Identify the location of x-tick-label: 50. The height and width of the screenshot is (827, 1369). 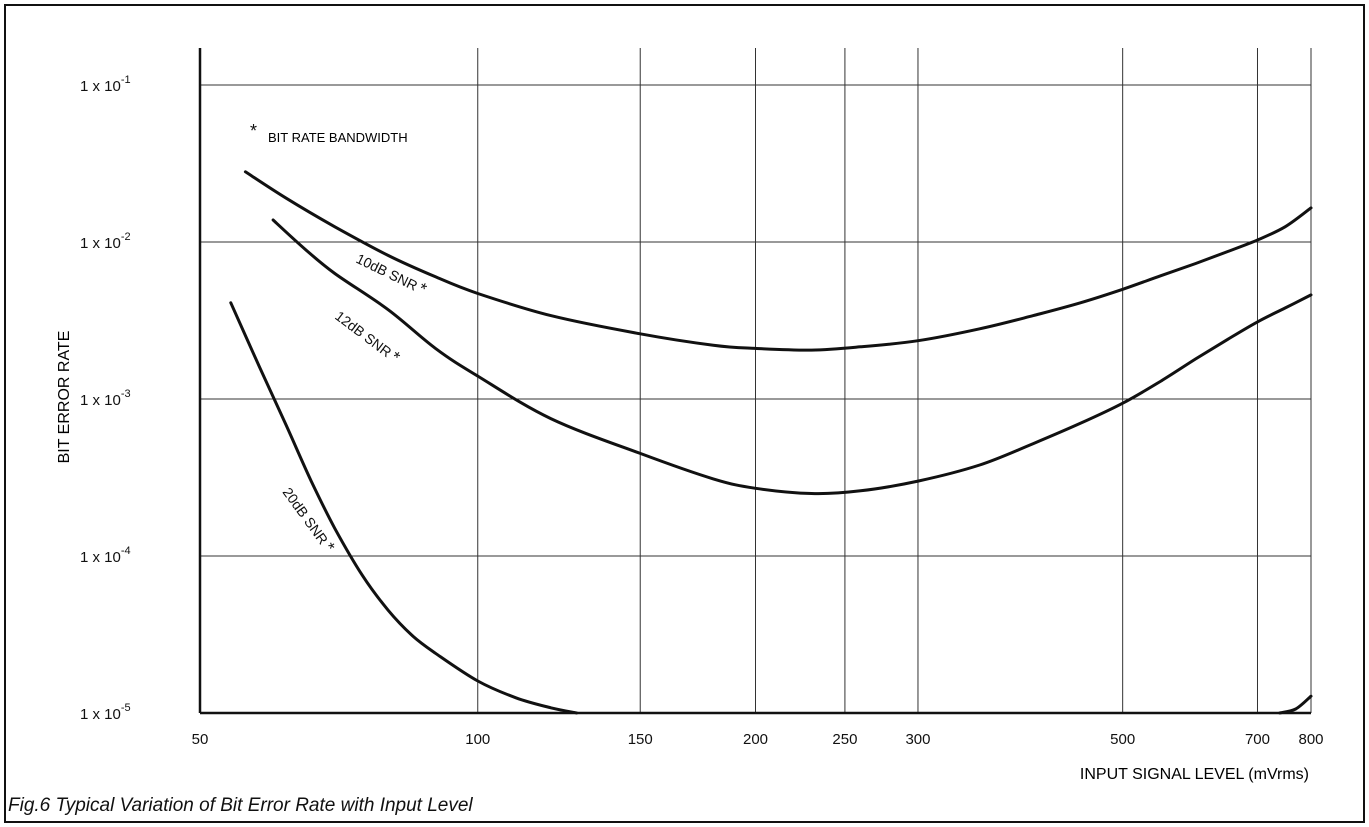
(200, 739).